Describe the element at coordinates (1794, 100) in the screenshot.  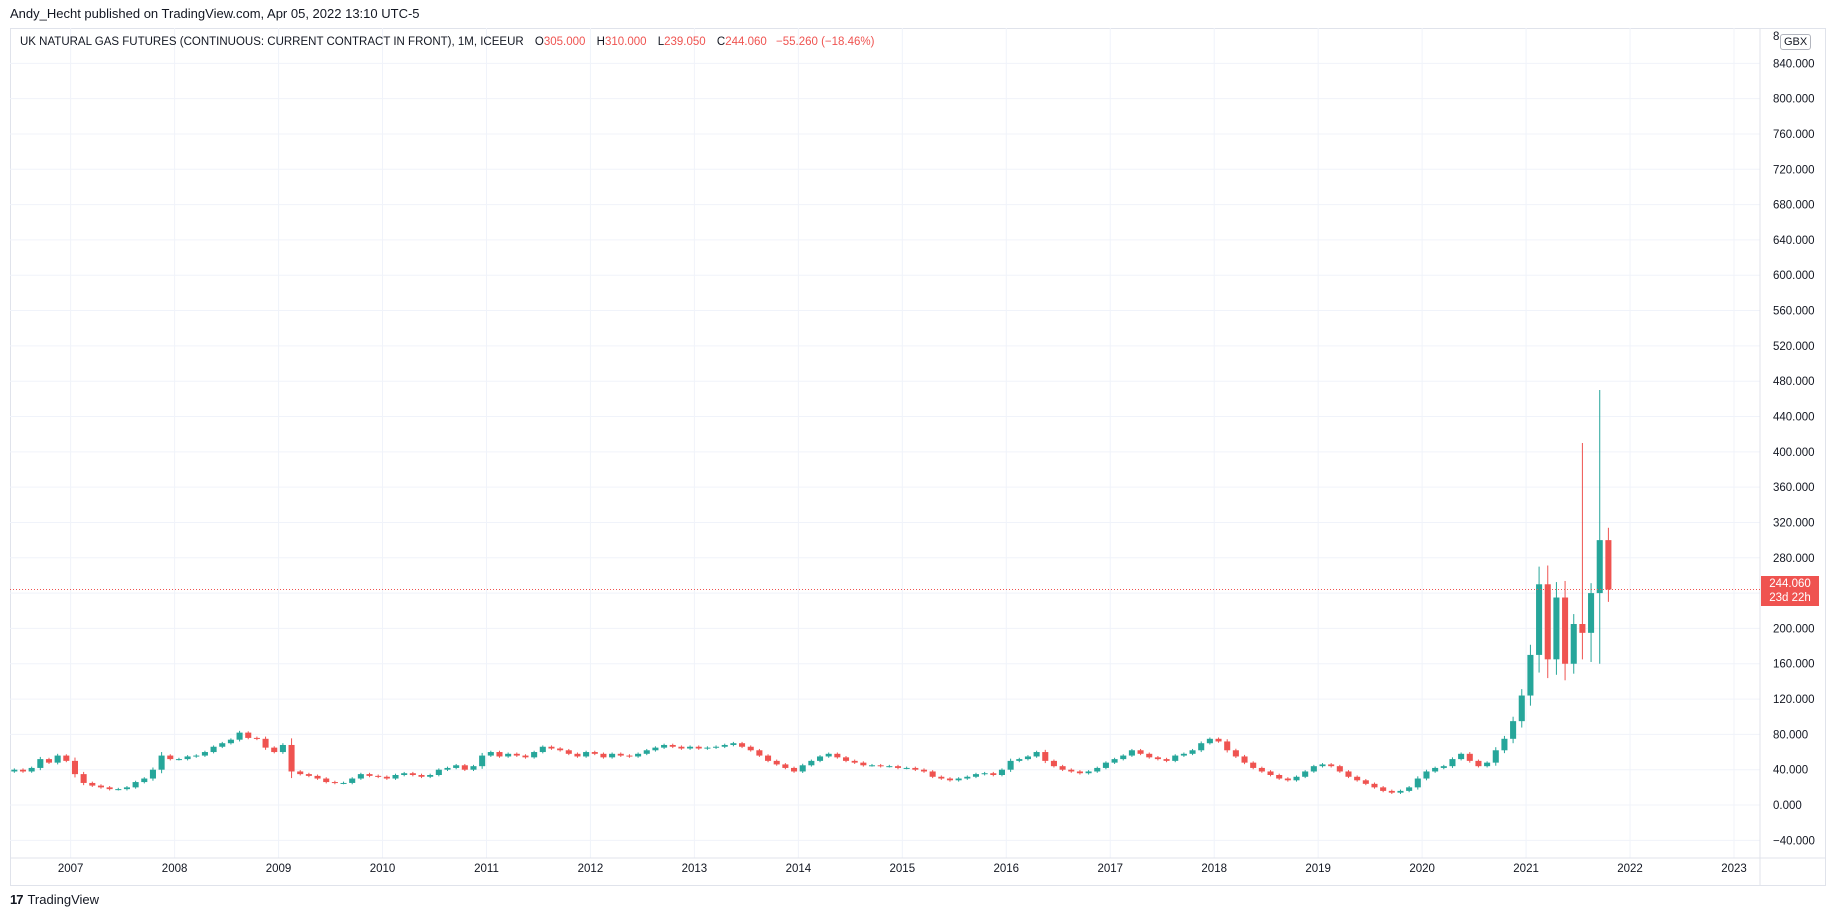
I see `y-tick-label: 800.000` at that location.